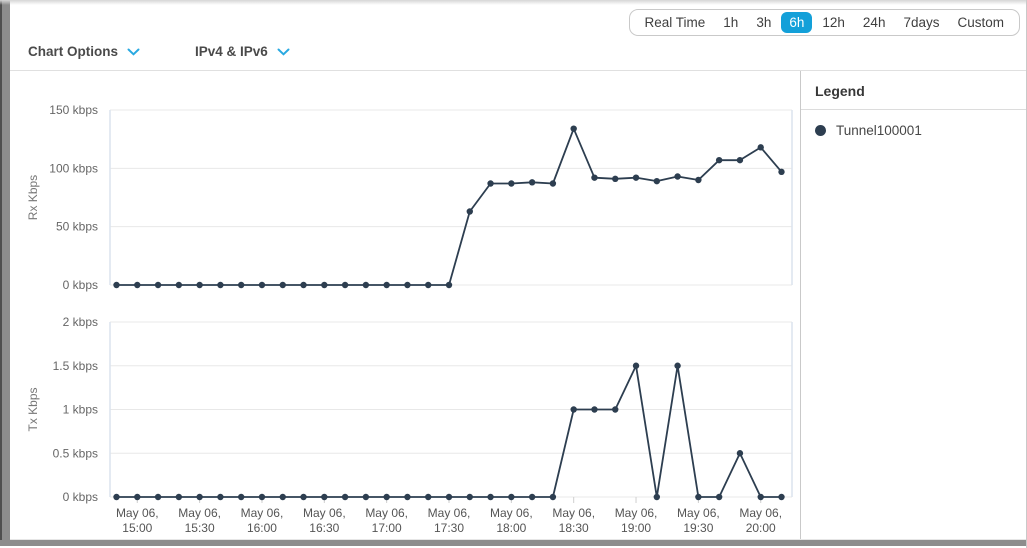 This screenshot has height=548, width=1027. Describe the element at coordinates (797, 22) in the screenshot. I see `time-range-6h-button: 6h` at that location.